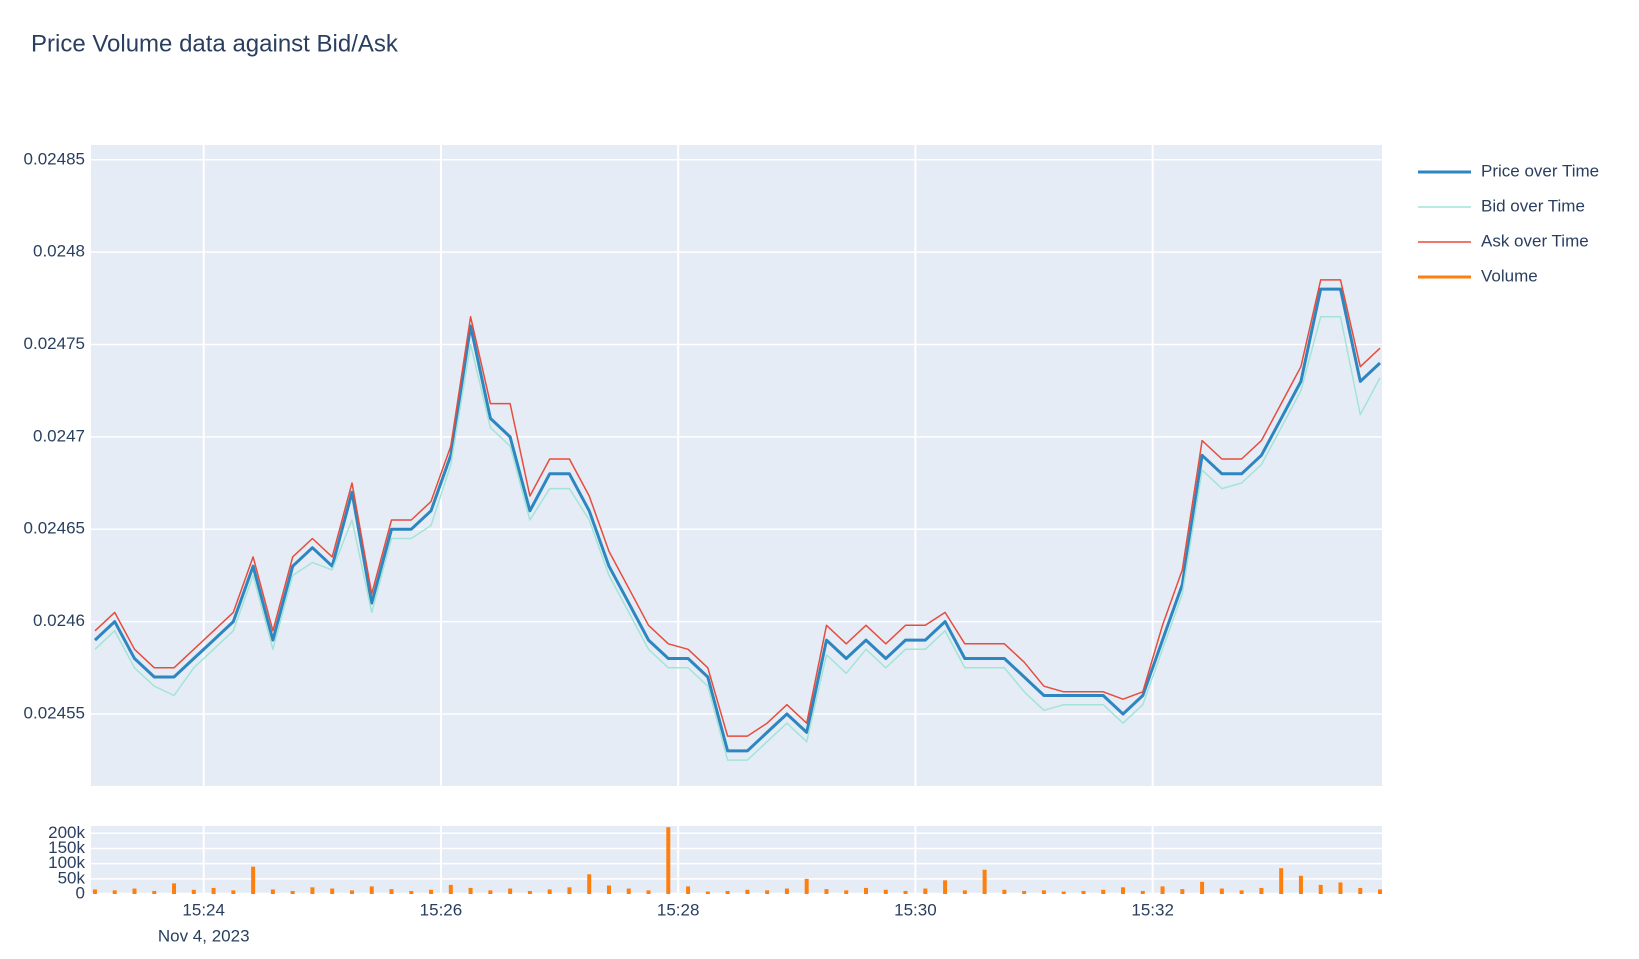  I want to click on y-tick-label: 0.02455, so click(54, 712).